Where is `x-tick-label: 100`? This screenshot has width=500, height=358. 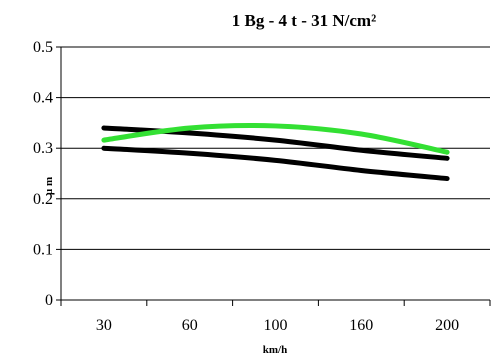 x-tick-label: 100 is located at coordinates (276, 325).